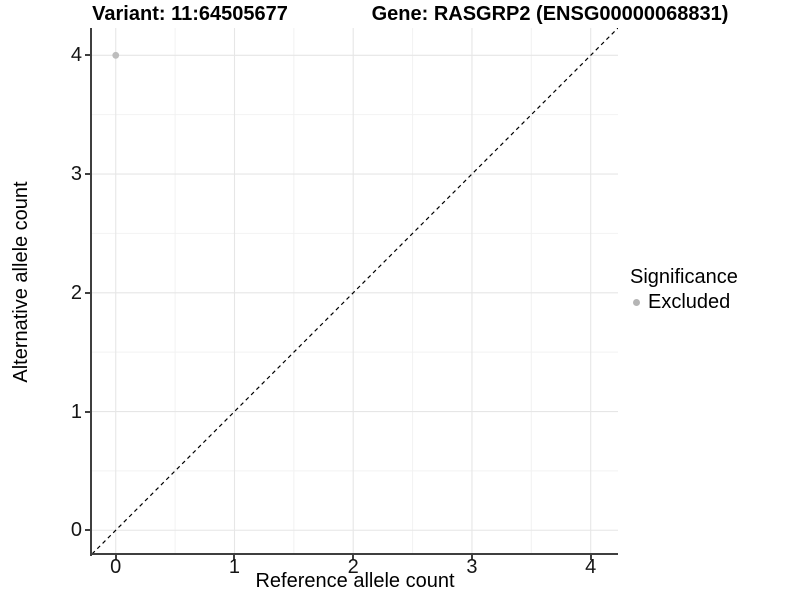 Image resolution: width=800 pixels, height=600 pixels. Describe the element at coordinates (116, 55) in the screenshot. I see `data-point` at that location.